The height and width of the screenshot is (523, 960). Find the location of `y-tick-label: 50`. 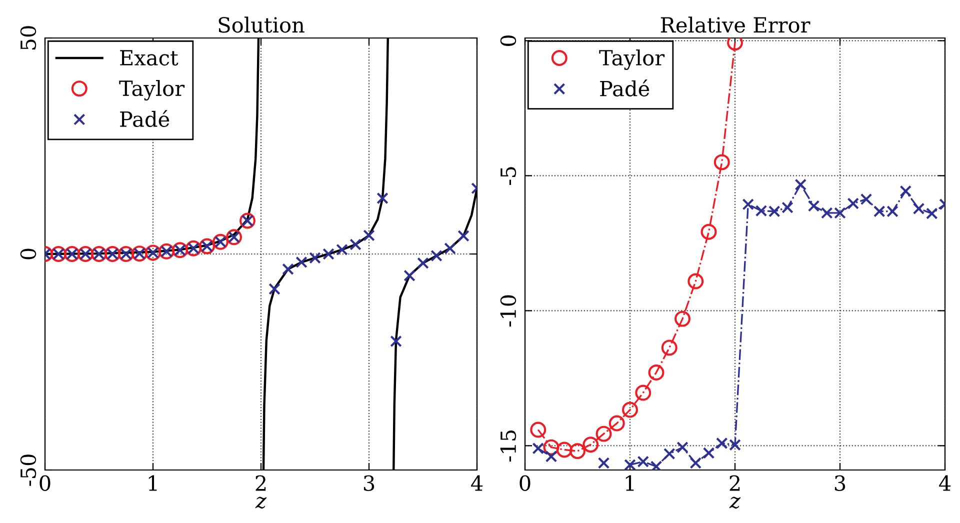

y-tick-label: 50 is located at coordinates (28, 38).